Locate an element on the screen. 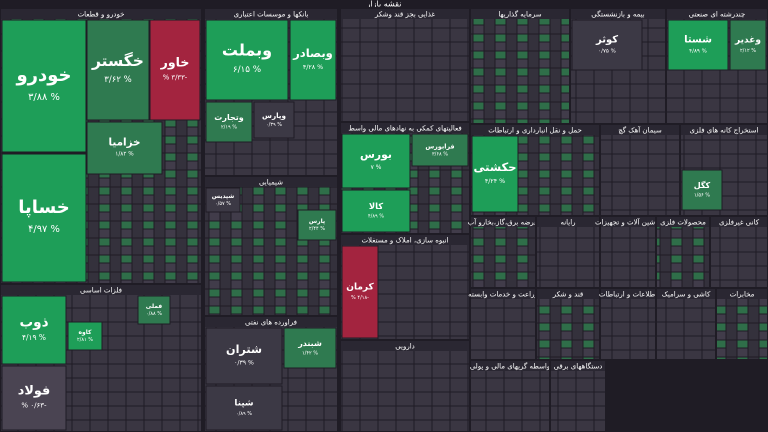 Image resolution: width=768 pixels, height=432 pixels. sector-header: بانکها و موسسات اعتباری is located at coordinates (271, 15).